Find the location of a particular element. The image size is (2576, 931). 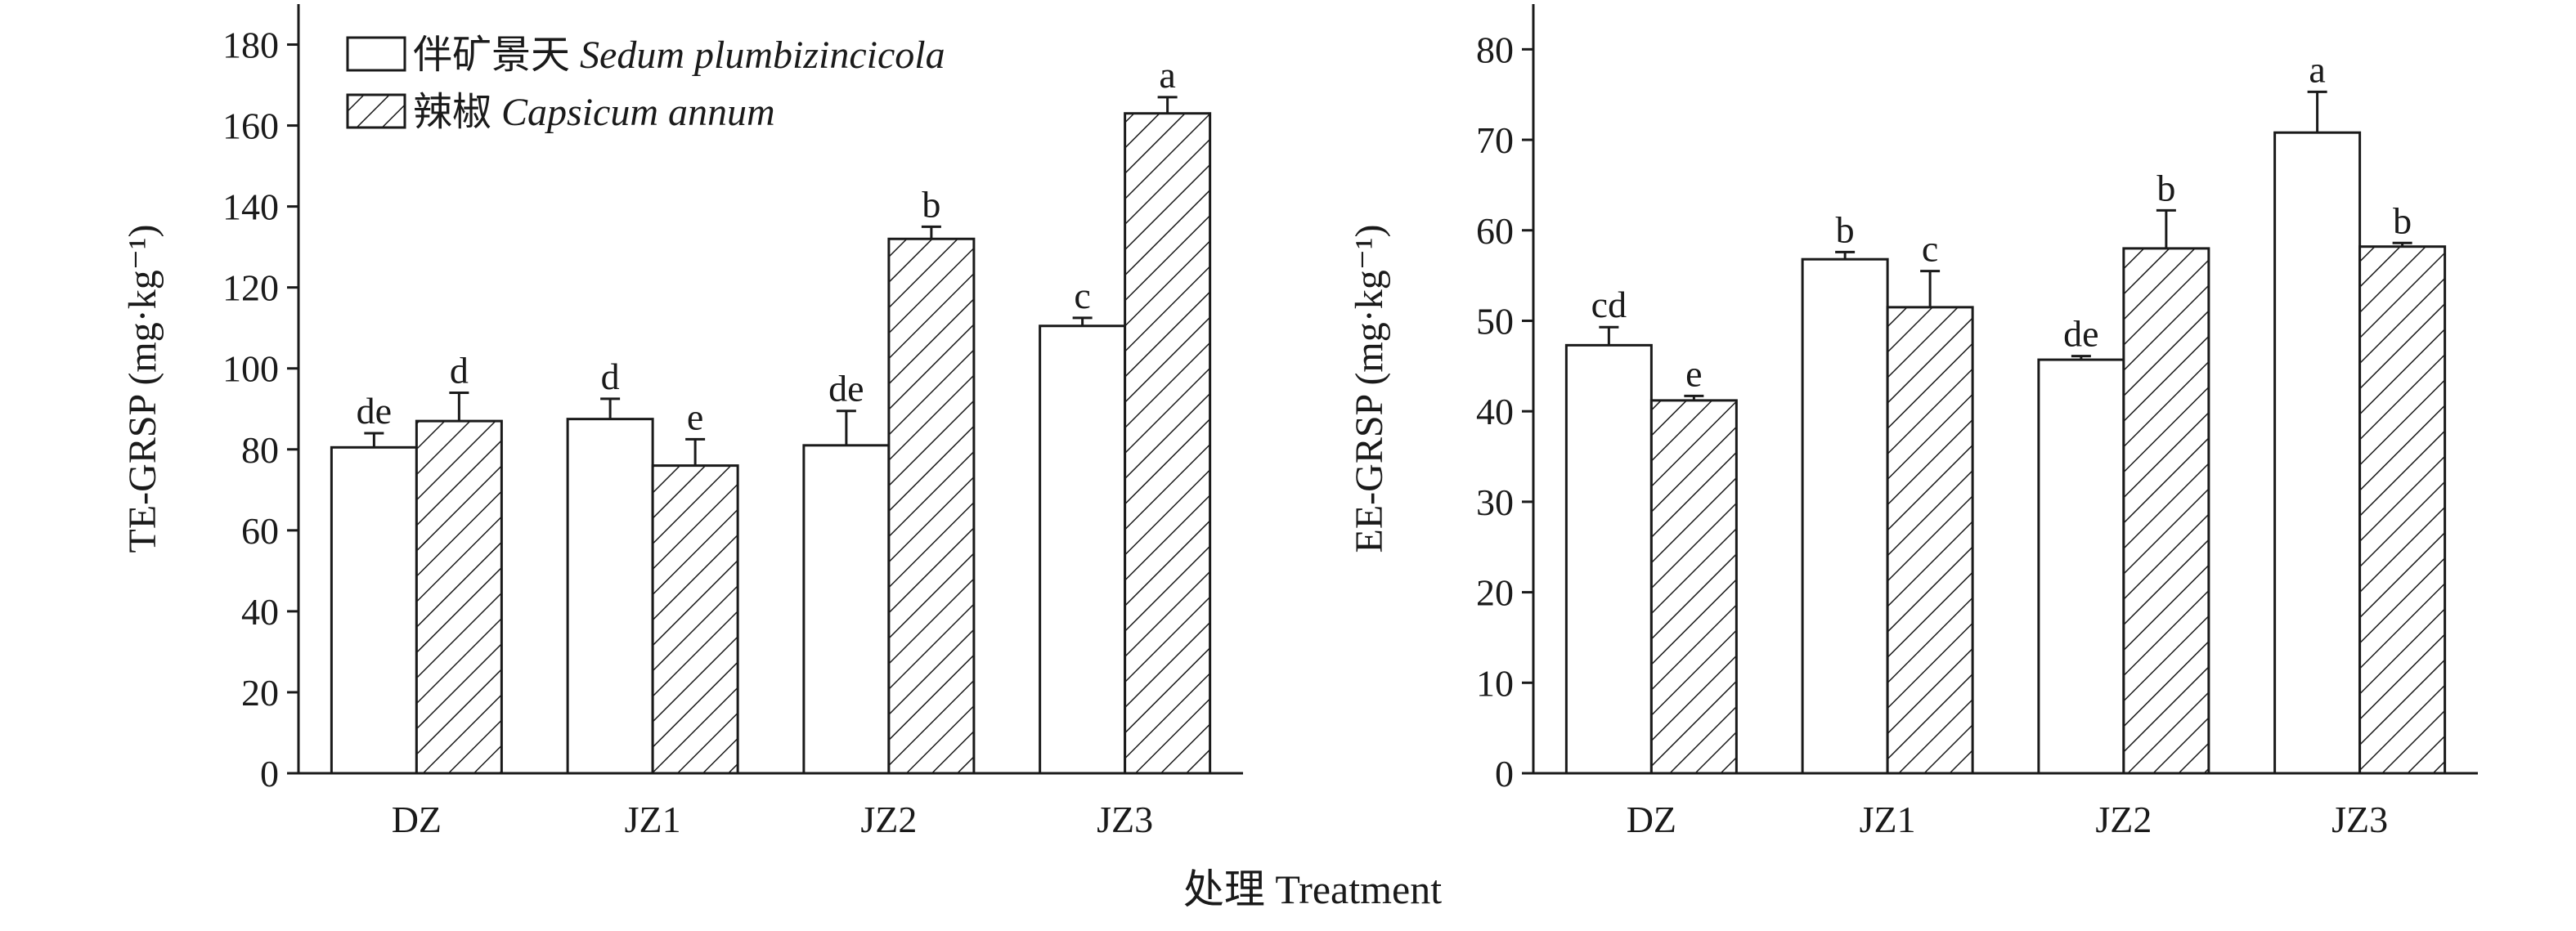

left-y-tick-label: 120 is located at coordinates (250, 288).